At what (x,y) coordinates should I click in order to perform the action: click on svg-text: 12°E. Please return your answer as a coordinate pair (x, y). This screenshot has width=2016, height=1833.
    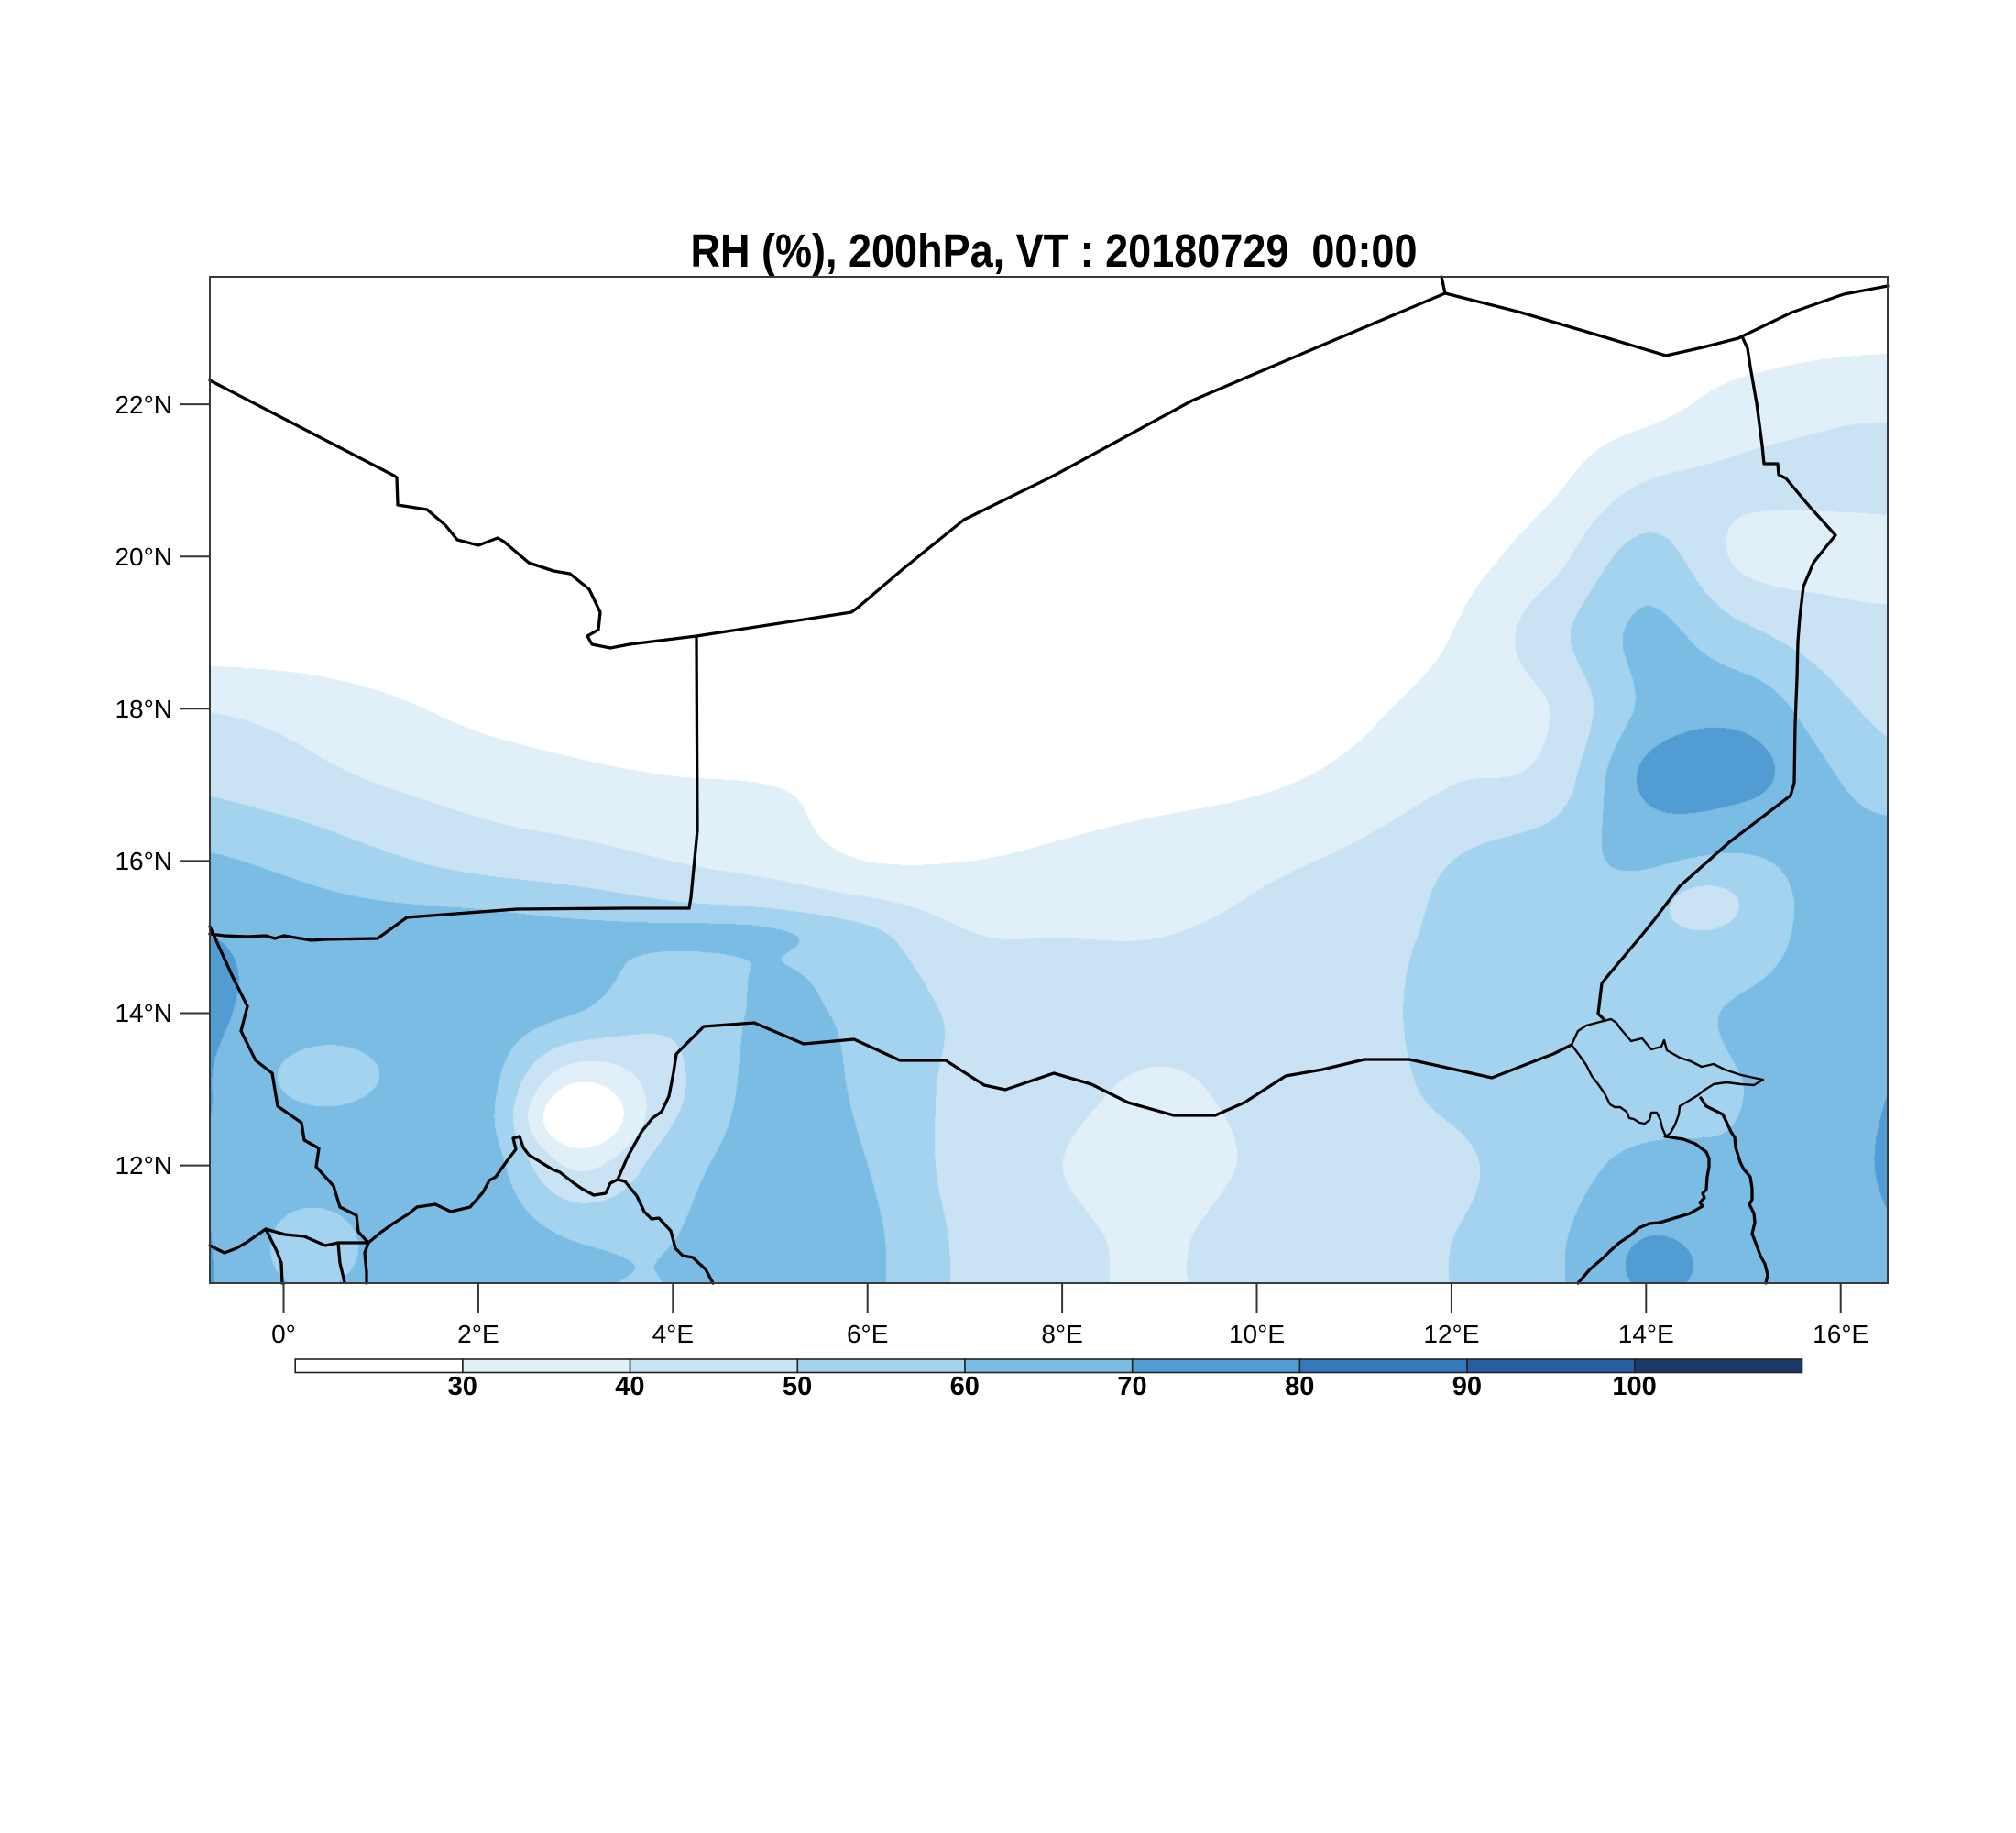
    Looking at the image, I should click on (1451, 1334).